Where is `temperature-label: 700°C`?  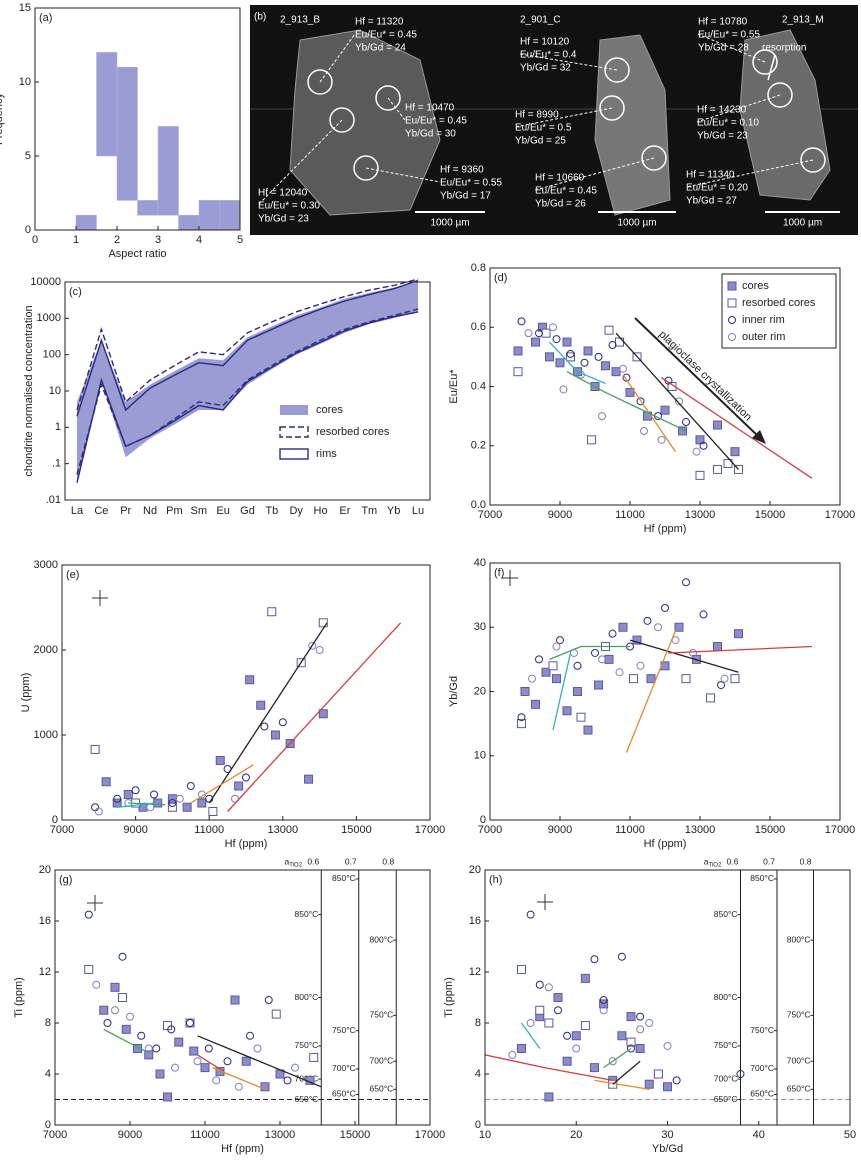
temperature-label: 700°C is located at coordinates (762, 1068).